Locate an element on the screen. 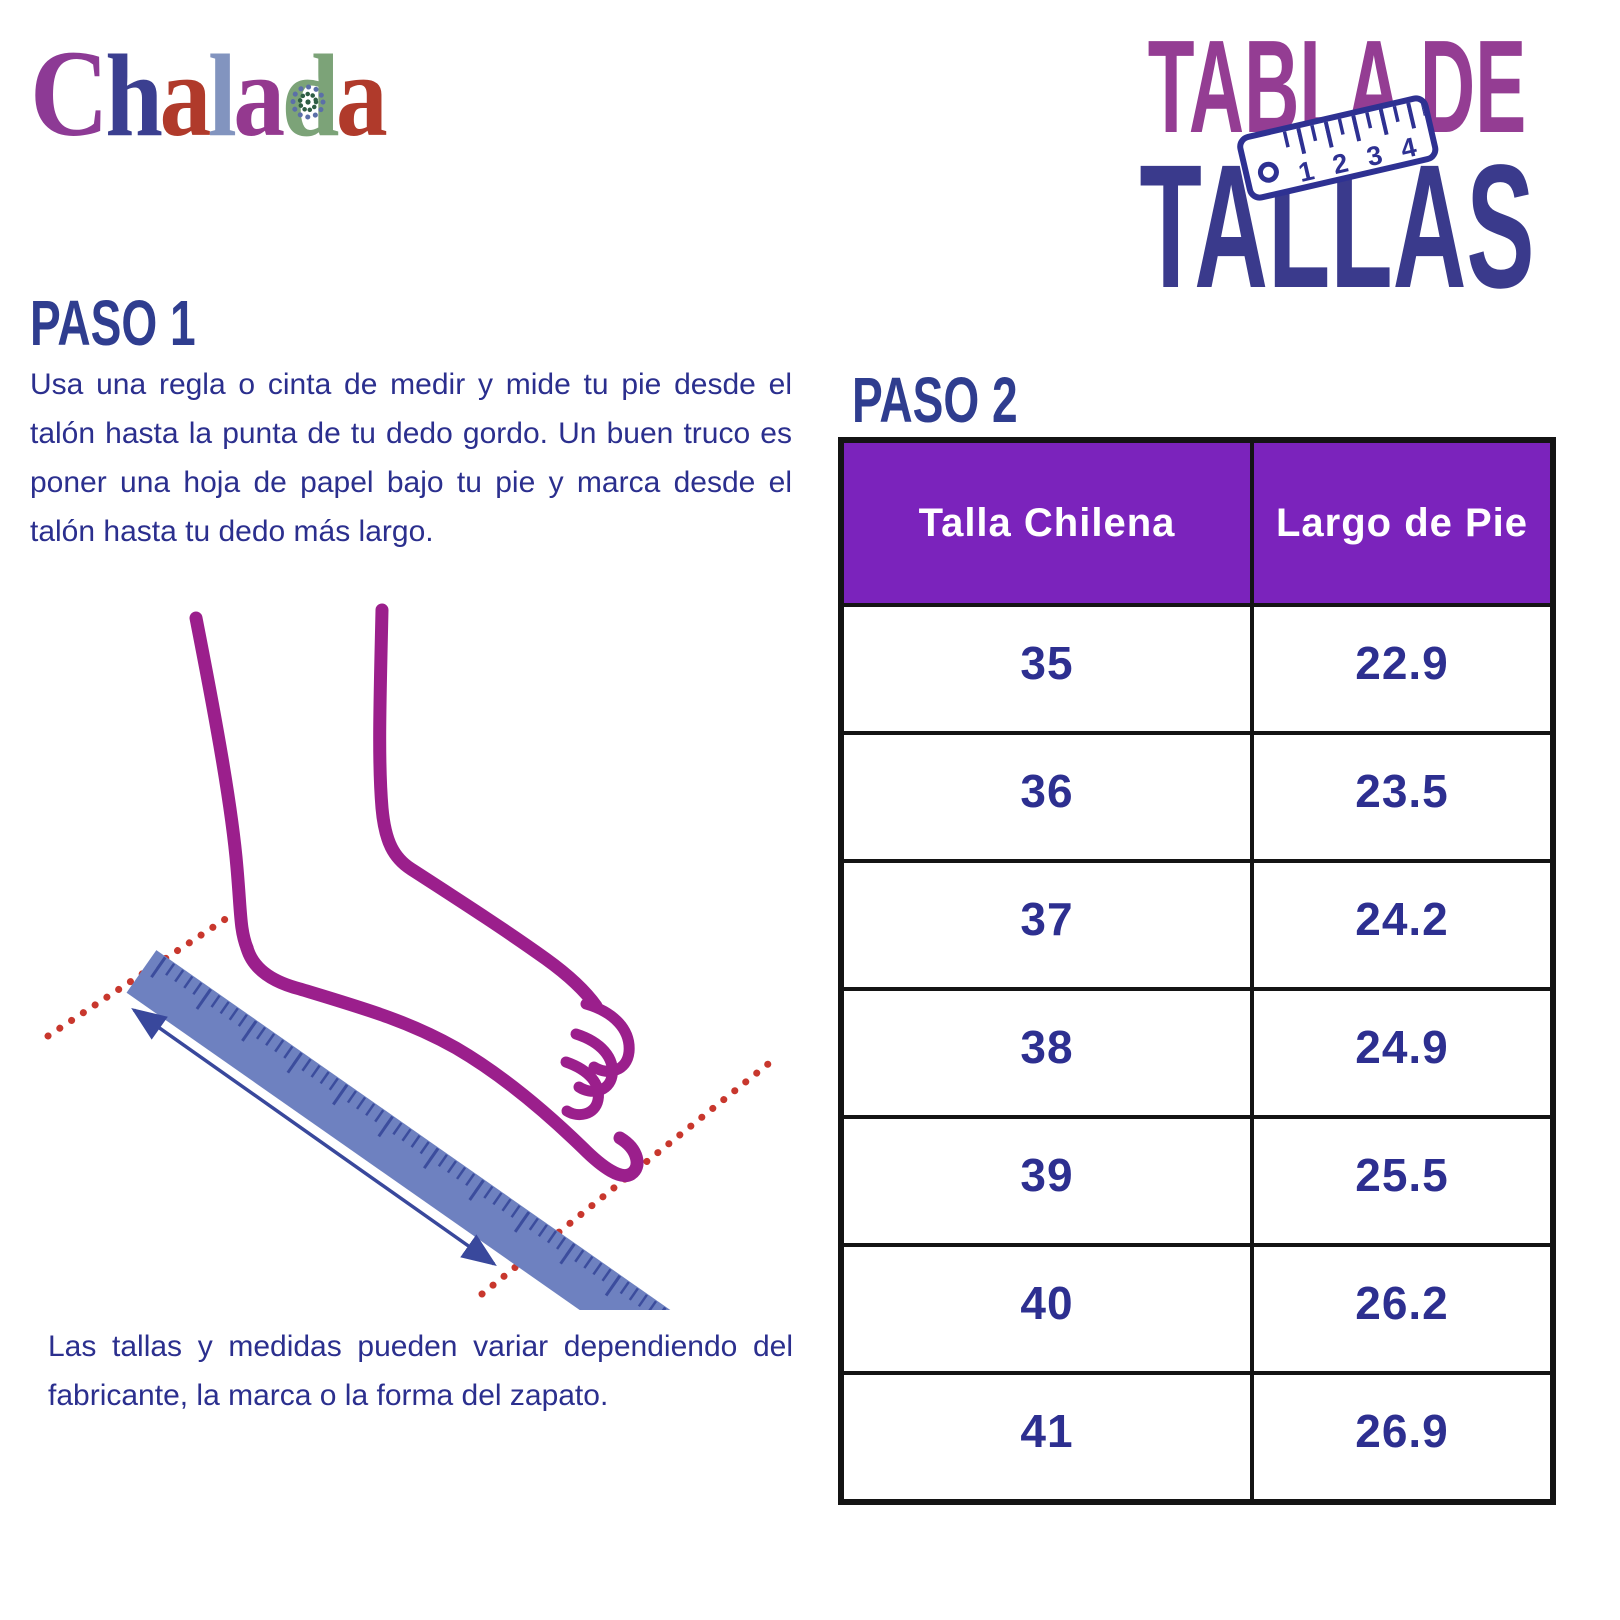  ruler-number: 3 is located at coordinates (1374, 156).